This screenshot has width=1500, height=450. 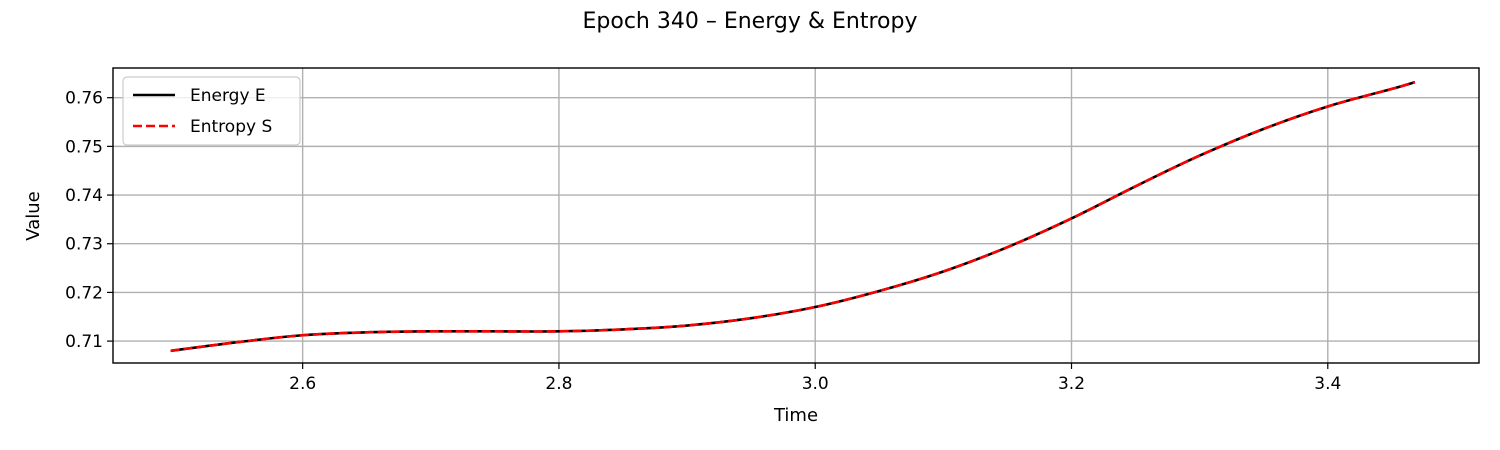 What do you see at coordinates (211, 111) in the screenshot?
I see `legend: Energy E Entropy S` at bounding box center [211, 111].